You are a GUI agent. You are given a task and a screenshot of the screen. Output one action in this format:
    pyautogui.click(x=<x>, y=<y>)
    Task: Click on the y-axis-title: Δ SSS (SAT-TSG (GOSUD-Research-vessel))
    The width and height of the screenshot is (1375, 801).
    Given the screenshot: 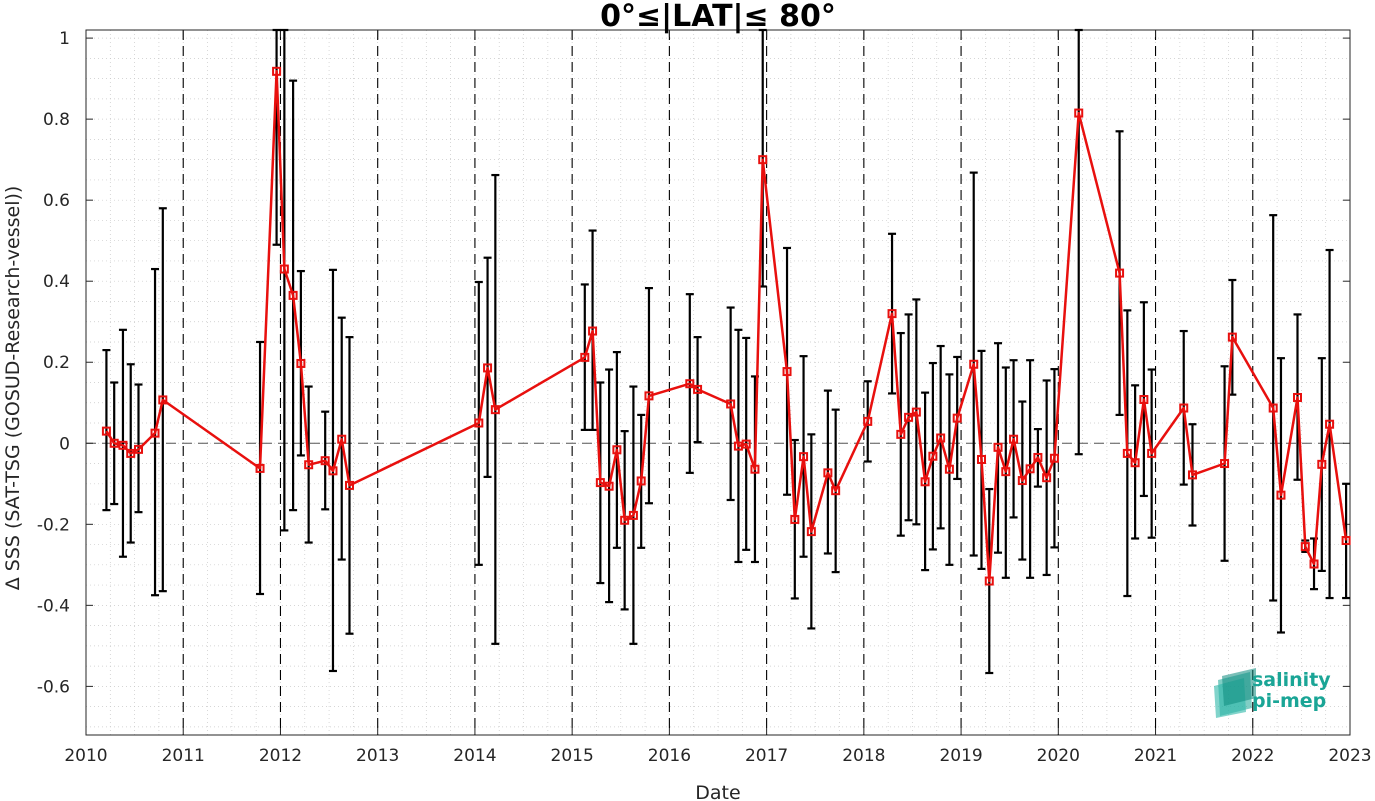 What is the action you would take?
    pyautogui.click(x=13, y=388)
    